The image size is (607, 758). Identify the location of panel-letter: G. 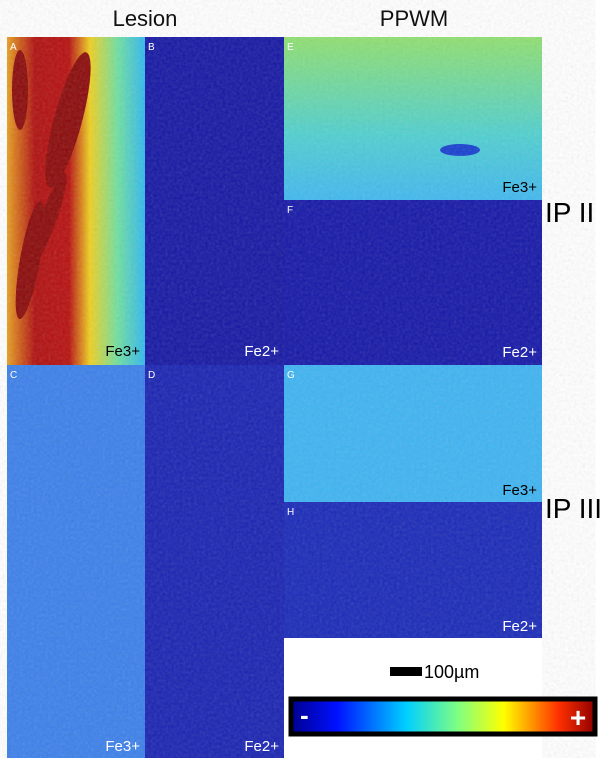
(291, 375).